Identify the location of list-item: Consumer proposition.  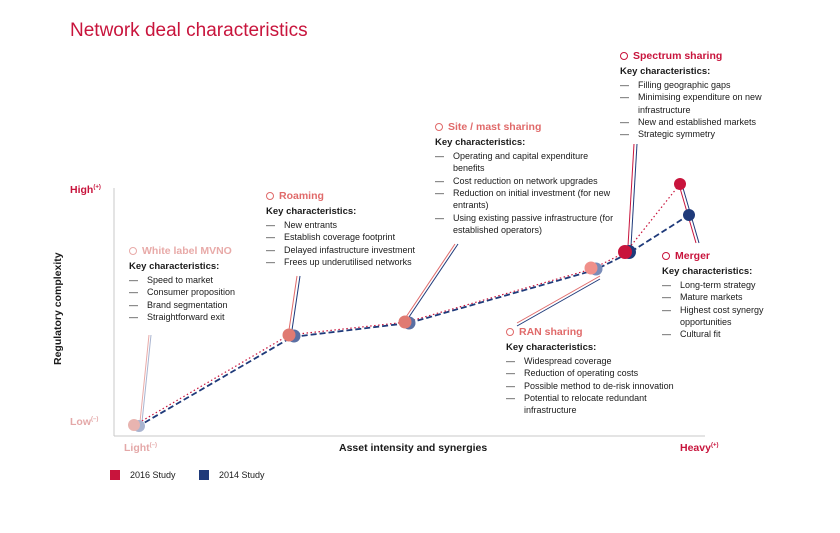
(204, 292).